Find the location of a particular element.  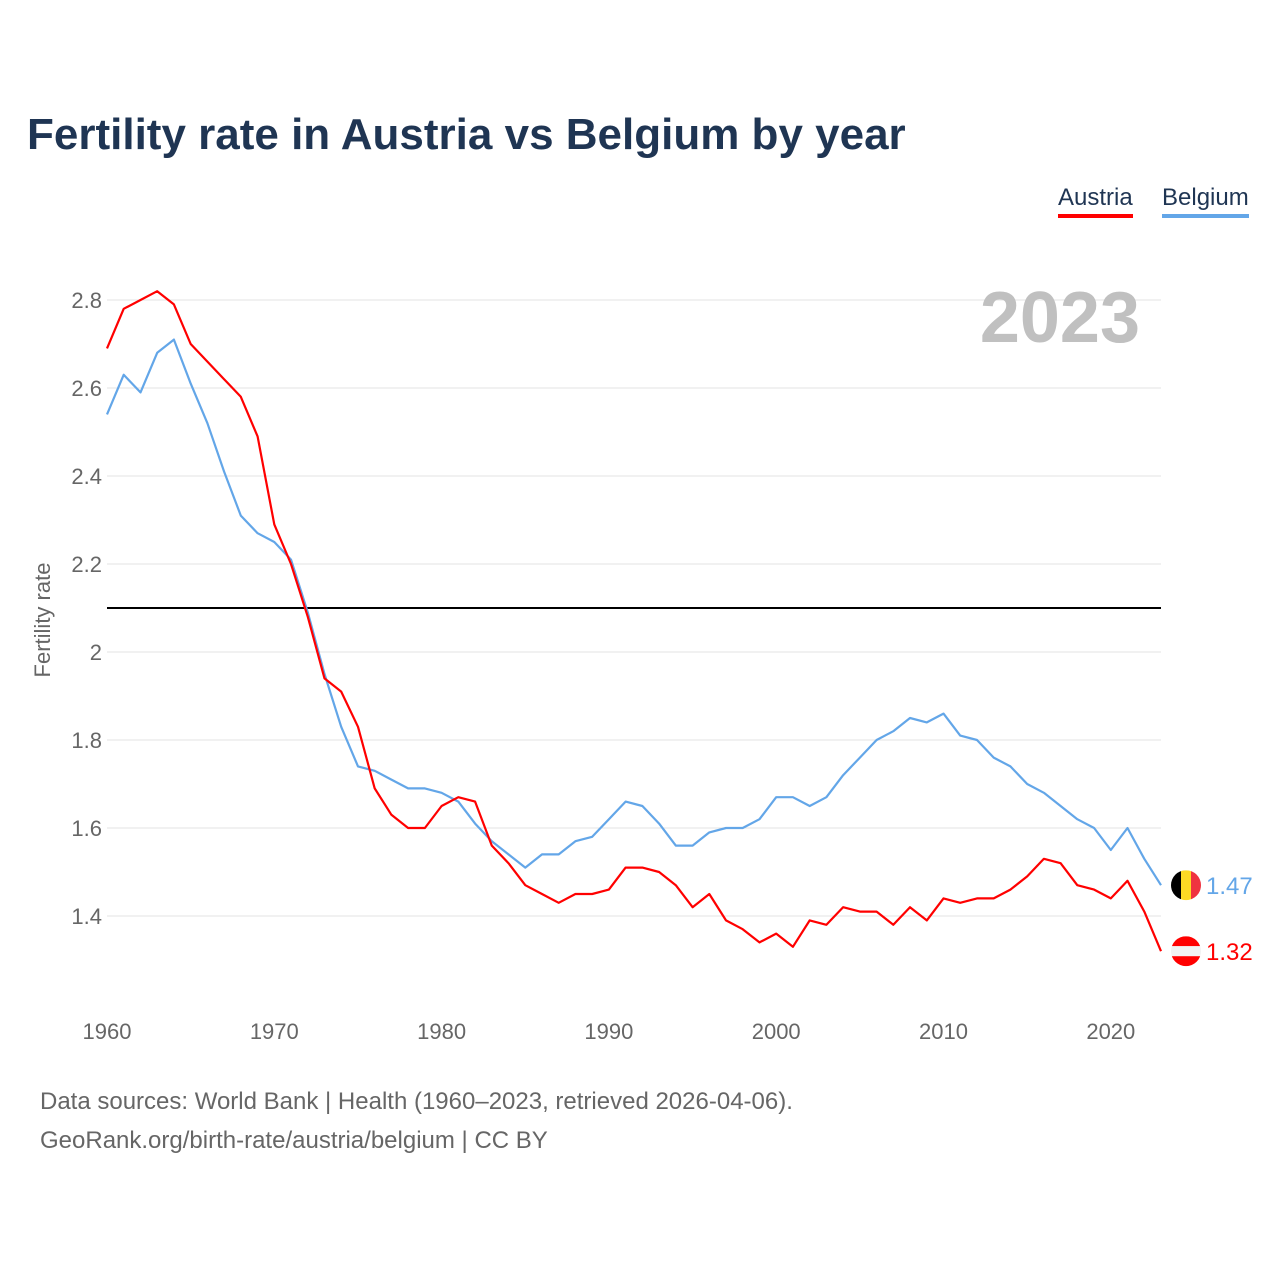

belgium-end-value: 1.47 is located at coordinates (1229, 886).